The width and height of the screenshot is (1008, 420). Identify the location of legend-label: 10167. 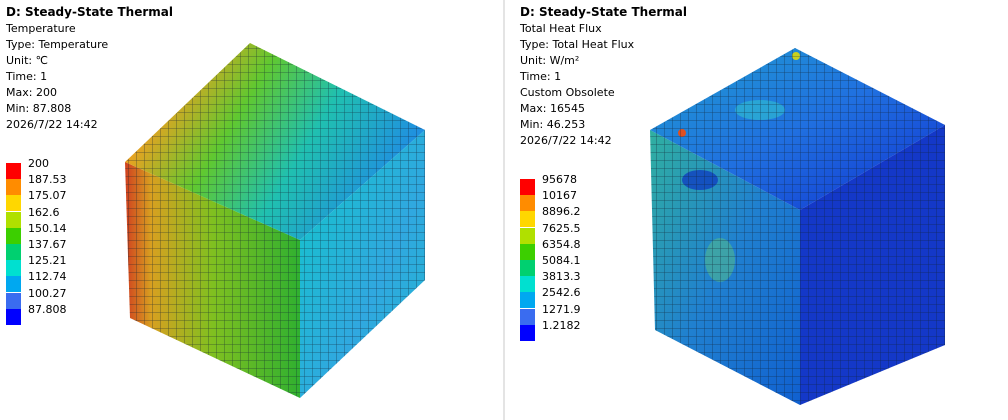
(559, 196).